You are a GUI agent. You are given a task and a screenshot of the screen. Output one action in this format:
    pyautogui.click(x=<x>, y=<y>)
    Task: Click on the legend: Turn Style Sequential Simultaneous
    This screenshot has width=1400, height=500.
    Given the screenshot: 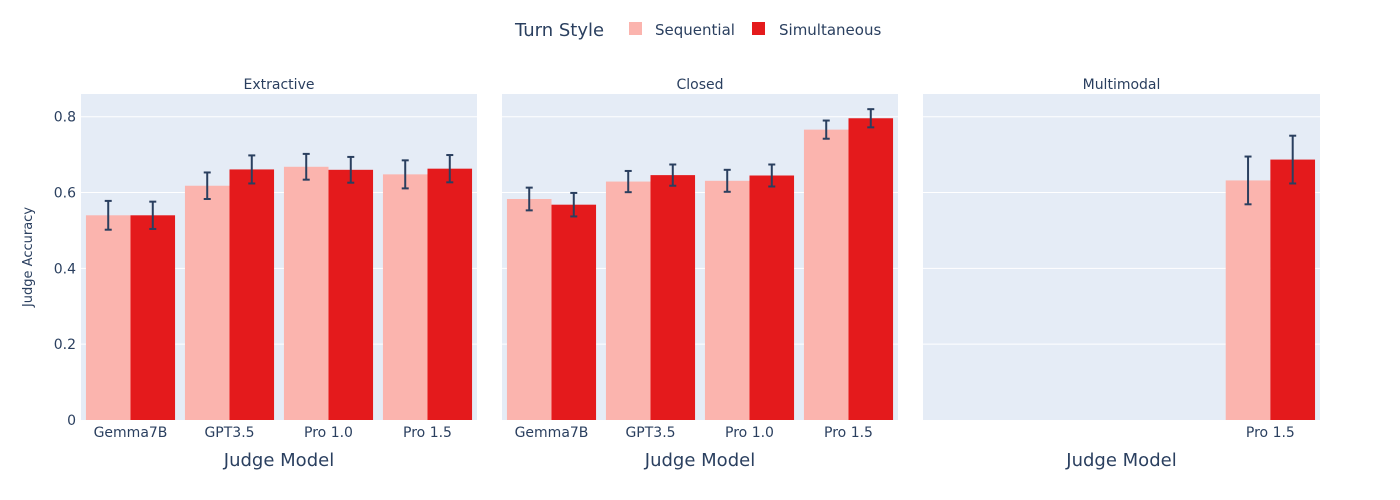 What is the action you would take?
    pyautogui.click(x=697, y=30)
    